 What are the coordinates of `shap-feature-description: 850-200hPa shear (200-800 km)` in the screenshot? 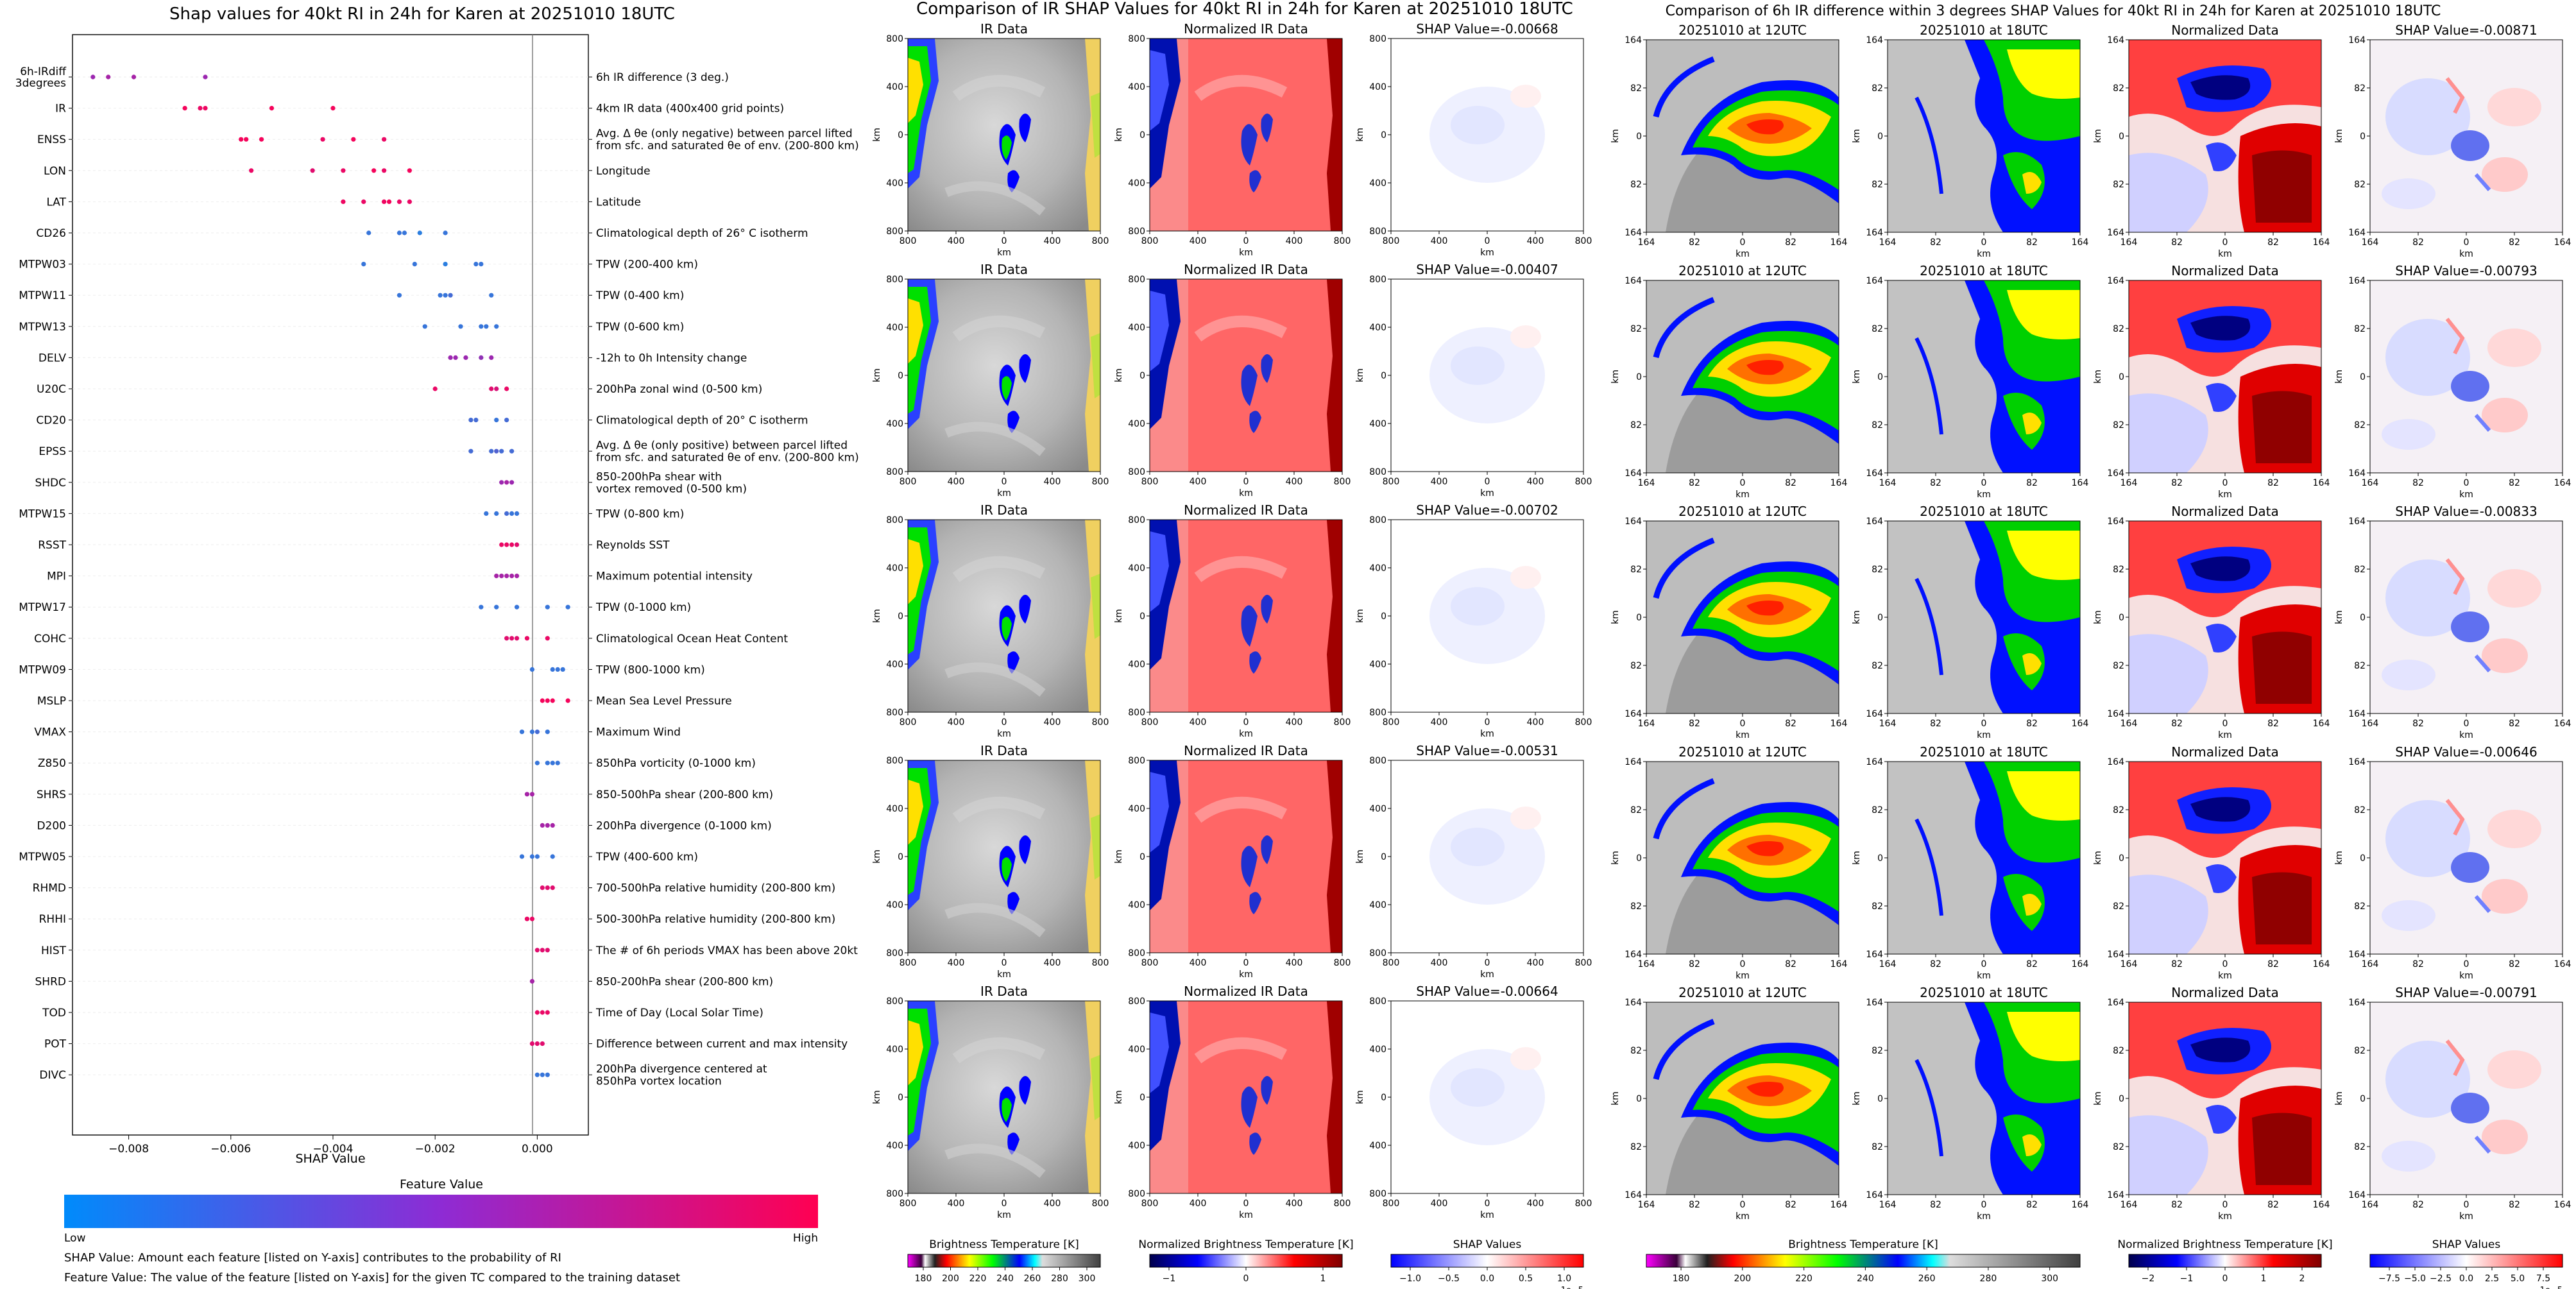 It's located at (685, 981).